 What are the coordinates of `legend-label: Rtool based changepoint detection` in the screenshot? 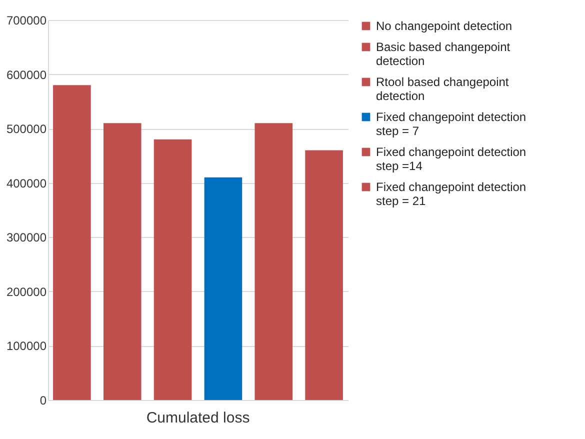 It's located at (443, 89).